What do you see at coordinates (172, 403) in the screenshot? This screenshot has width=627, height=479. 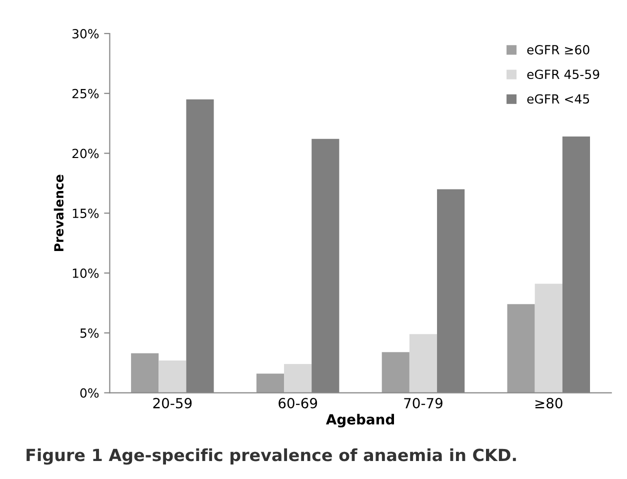 I see `x-tick-label: 20-59` at bounding box center [172, 403].